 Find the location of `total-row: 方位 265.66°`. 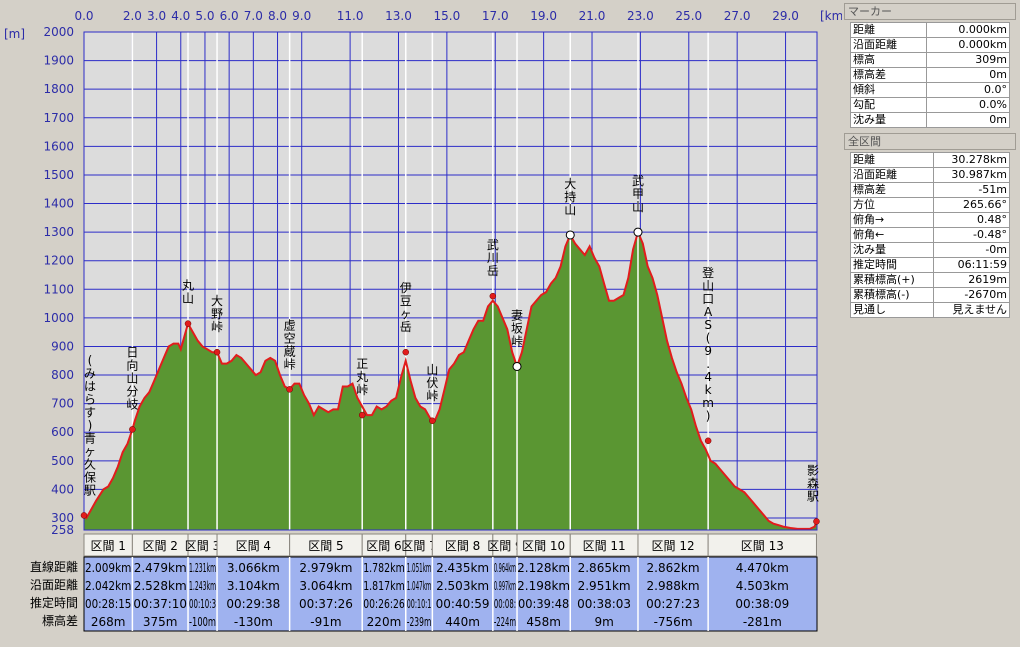

total-row: 方位 265.66° is located at coordinates (929, 205).